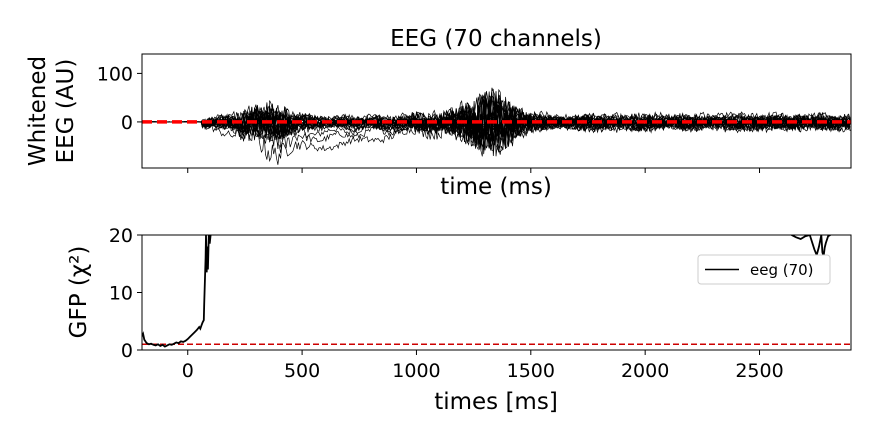 The height and width of the screenshot is (444, 880). What do you see at coordinates (115, 74) in the screenshot?
I see `eeg-ytick-label: 100` at bounding box center [115, 74].